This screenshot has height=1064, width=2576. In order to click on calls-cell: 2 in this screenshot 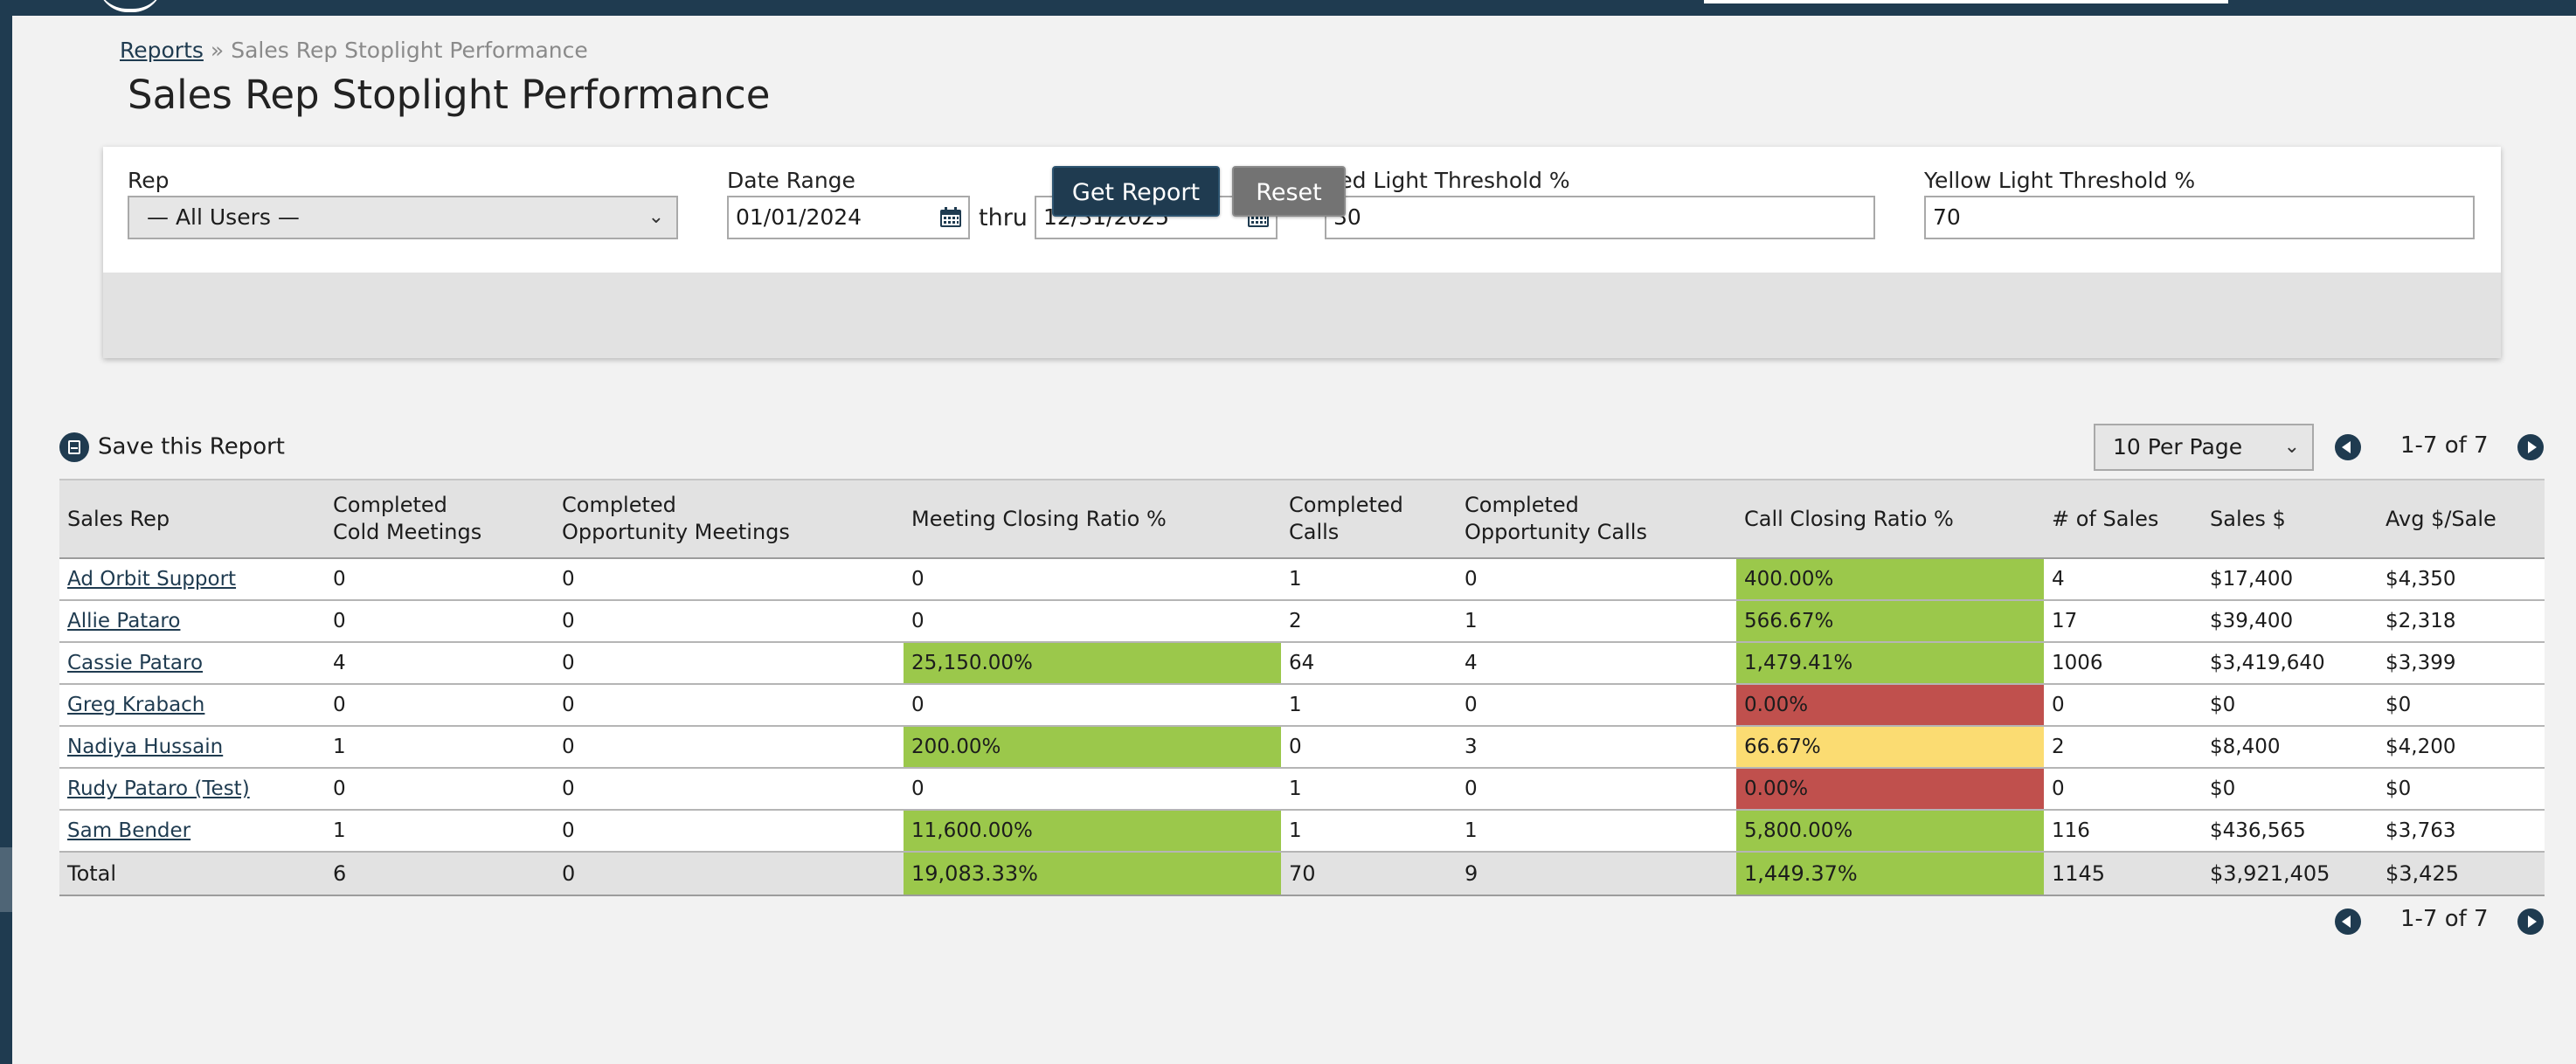, I will do `click(1369, 621)`.